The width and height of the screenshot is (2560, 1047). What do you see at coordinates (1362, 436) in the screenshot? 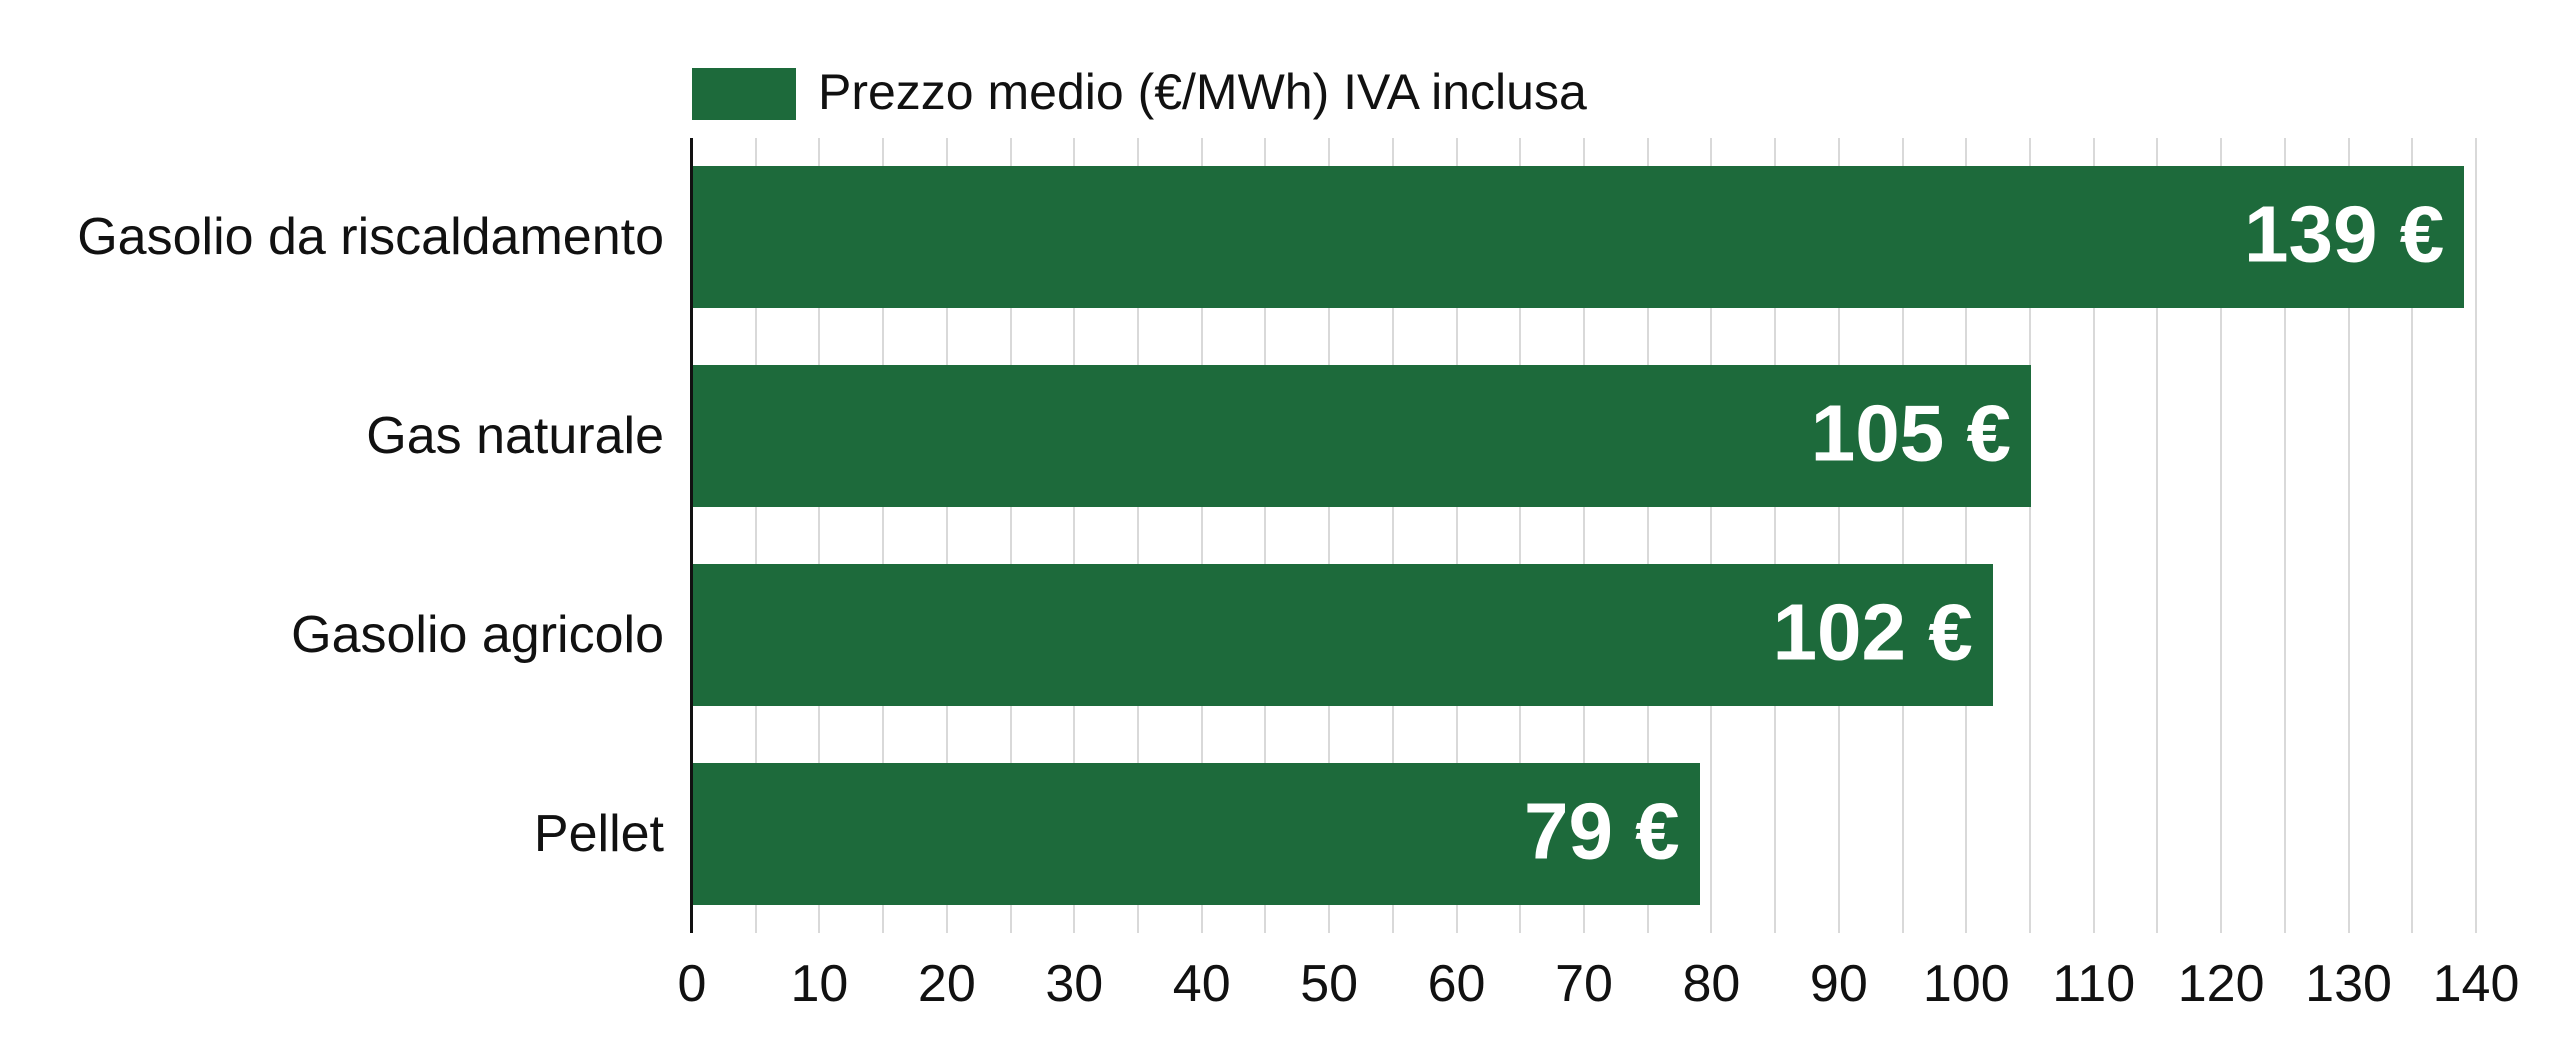
I see `bar-1: 105 €` at bounding box center [1362, 436].